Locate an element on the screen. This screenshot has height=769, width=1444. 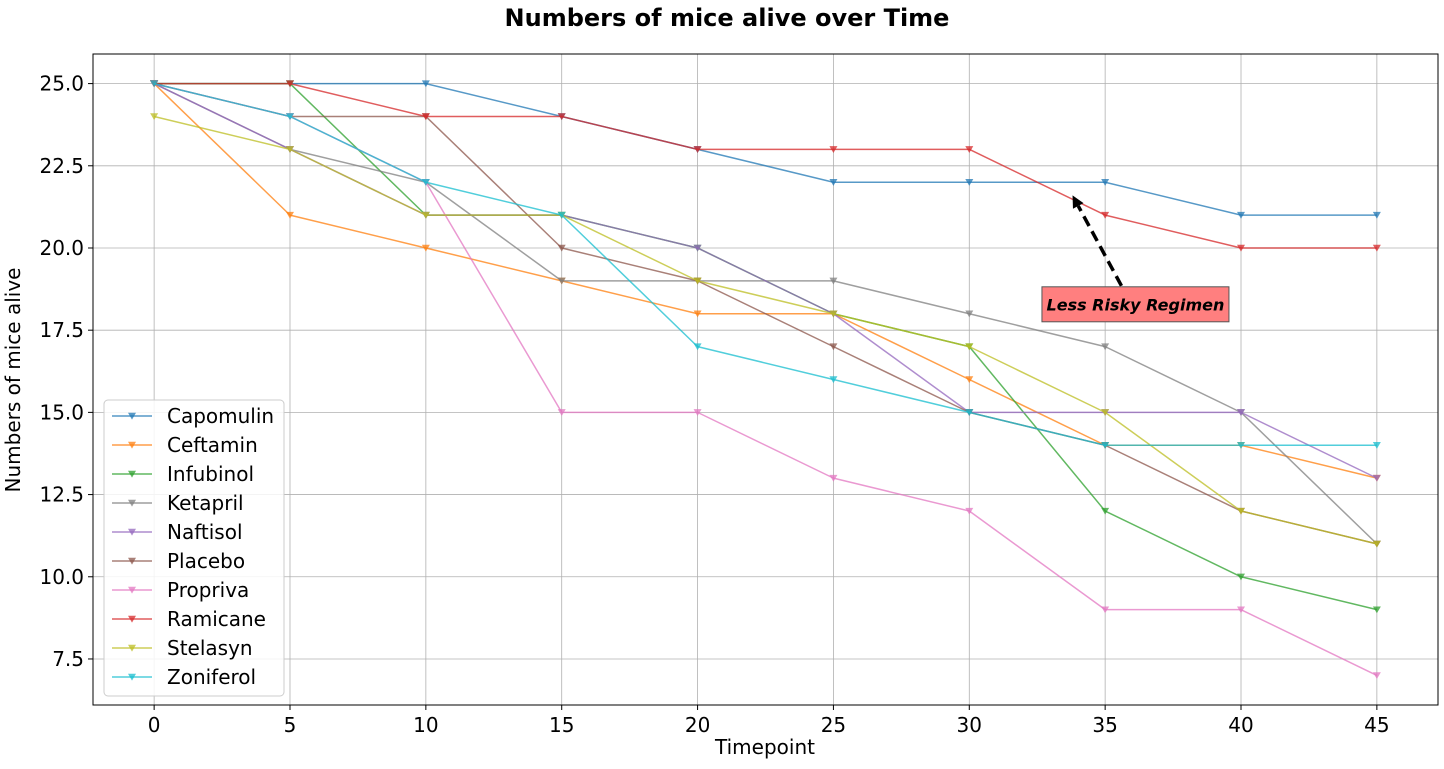
annotation: Less Risky Regimen is located at coordinates (1135, 259).